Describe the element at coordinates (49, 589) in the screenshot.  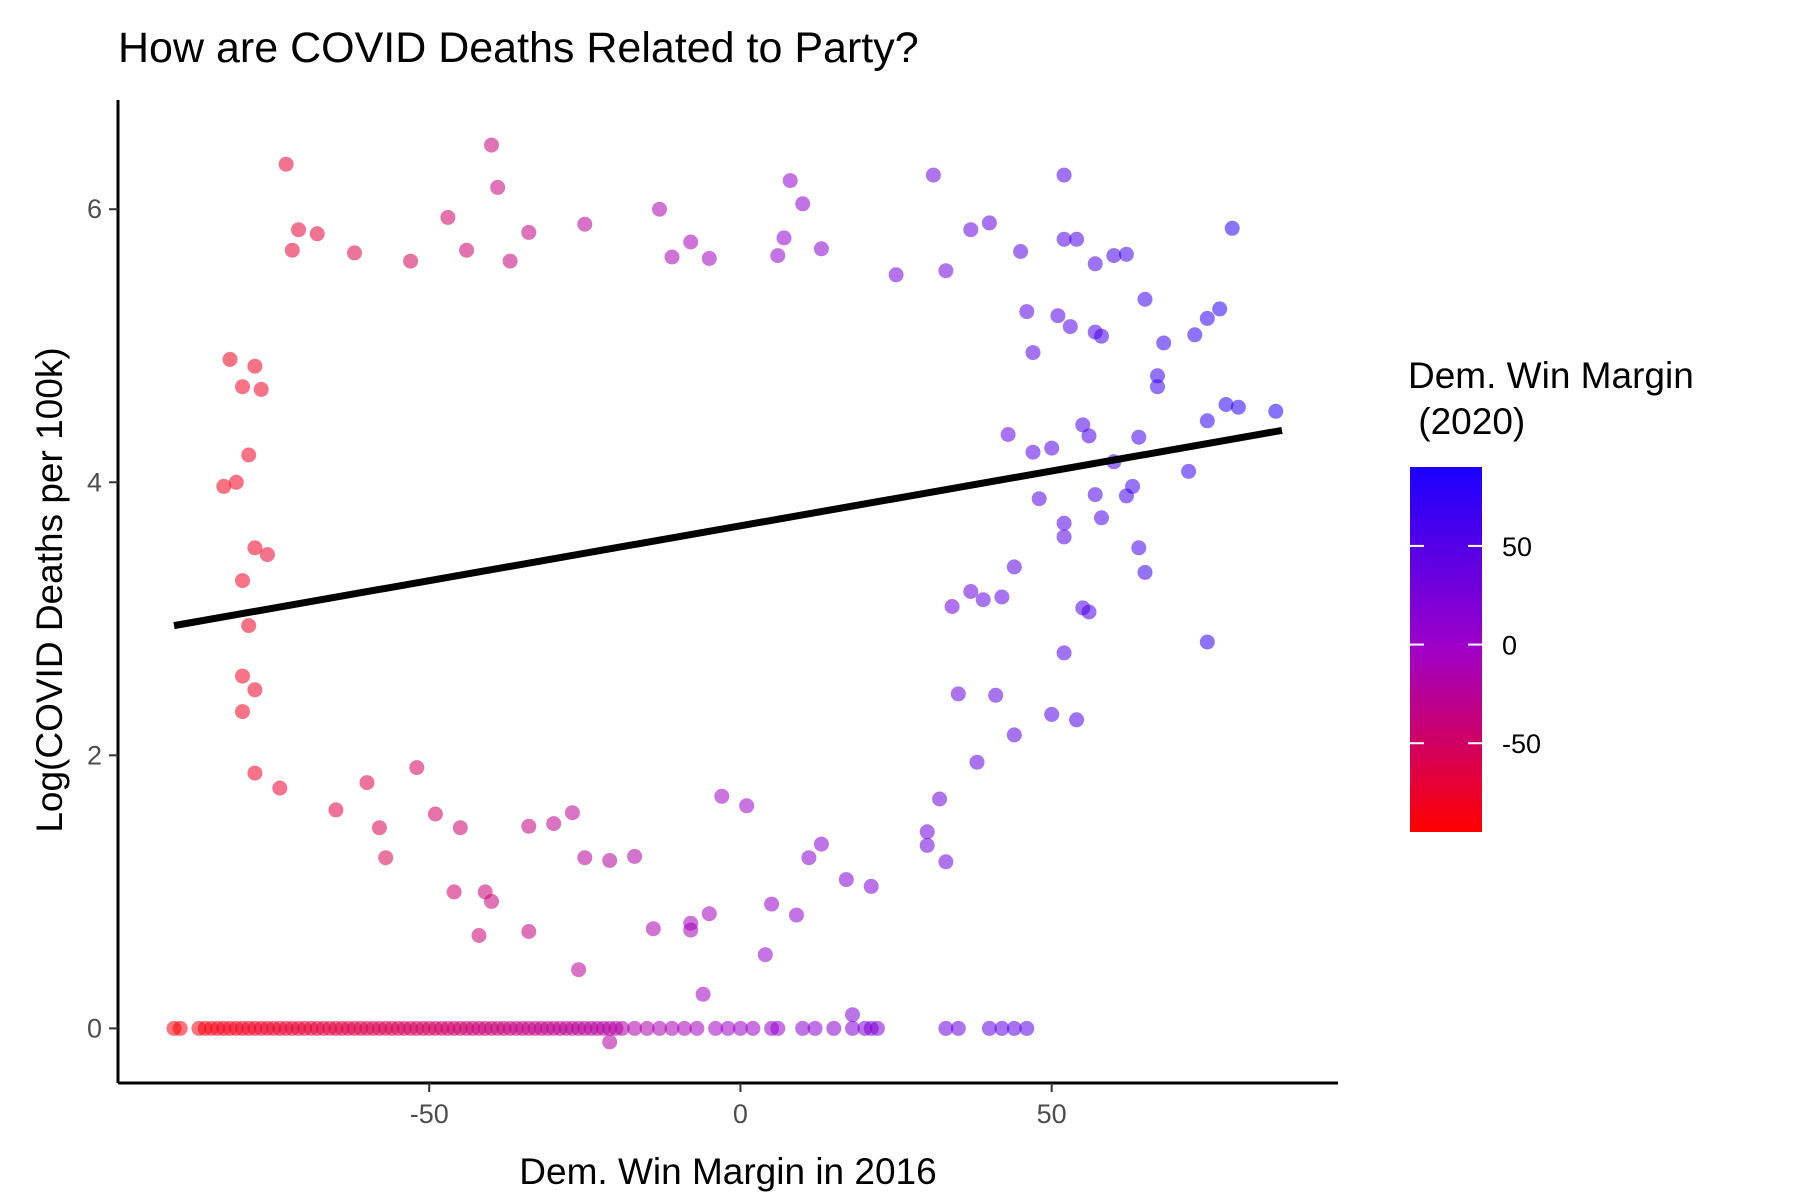
I see `y-axis-title: Log(COVID Deaths per 100k)` at that location.